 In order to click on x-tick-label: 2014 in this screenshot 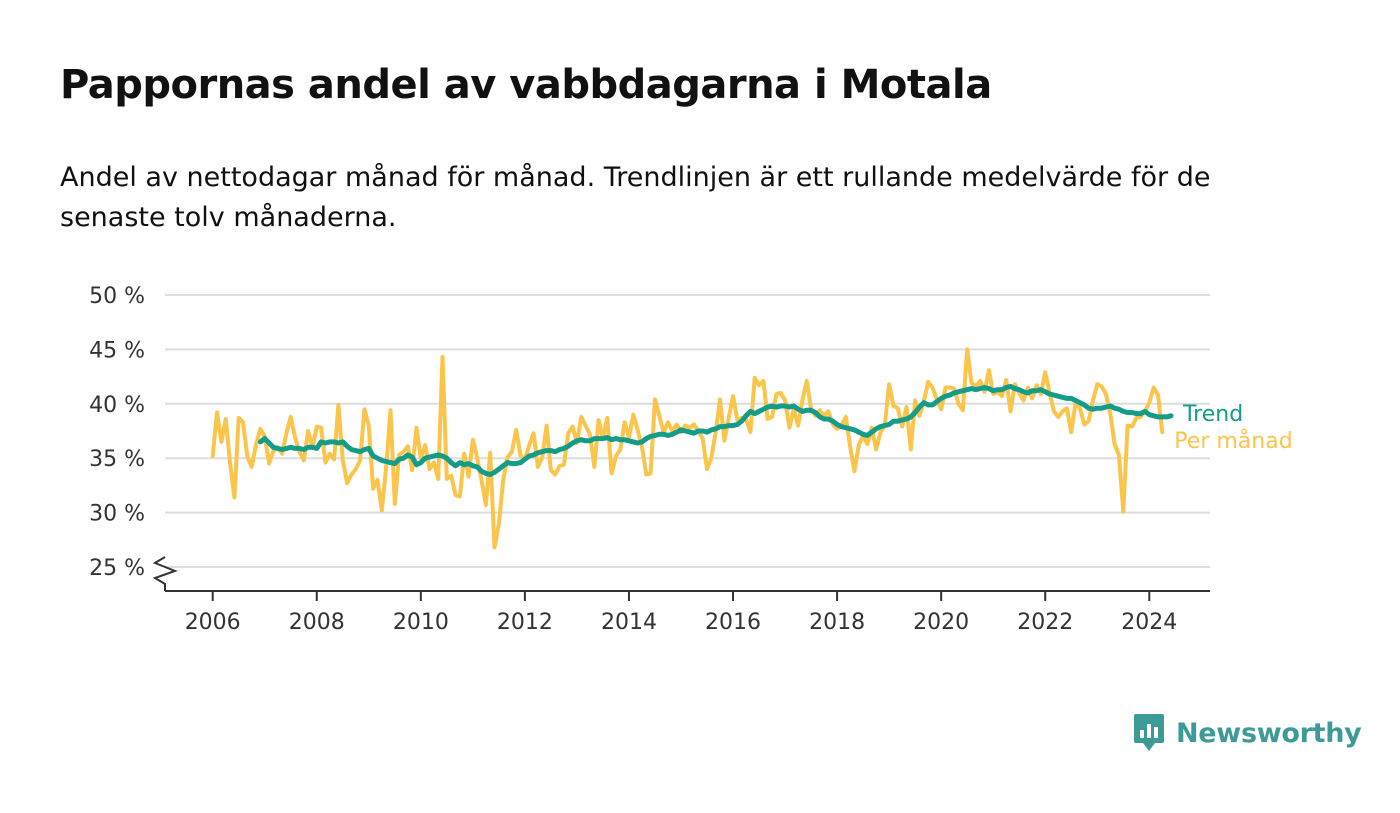, I will do `click(629, 622)`.